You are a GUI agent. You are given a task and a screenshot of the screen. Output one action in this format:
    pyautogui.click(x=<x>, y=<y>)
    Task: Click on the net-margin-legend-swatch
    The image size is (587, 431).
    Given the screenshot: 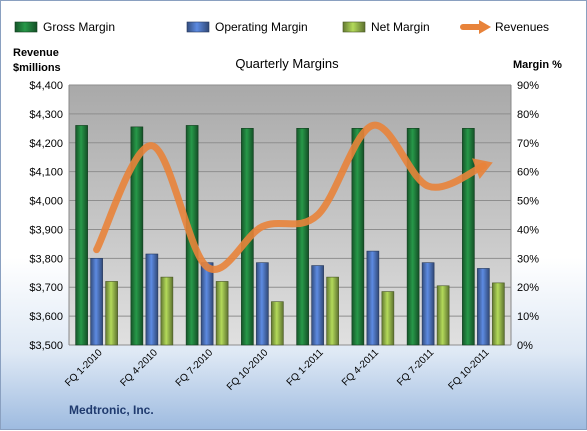 What is the action you would take?
    pyautogui.click(x=354, y=27)
    